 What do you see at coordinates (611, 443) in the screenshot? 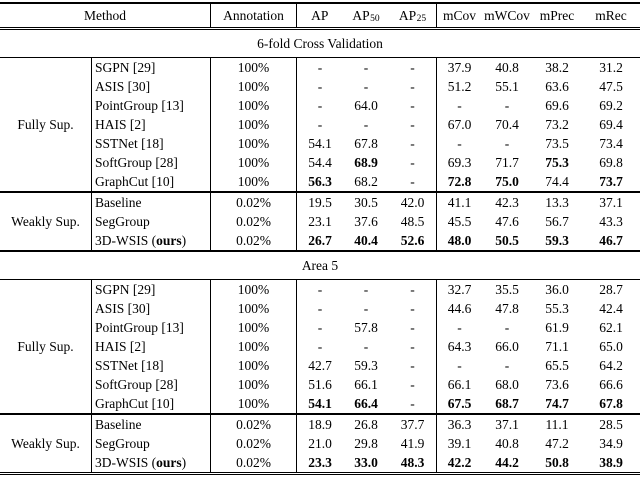
I see `value-cell: 34.9` at bounding box center [611, 443].